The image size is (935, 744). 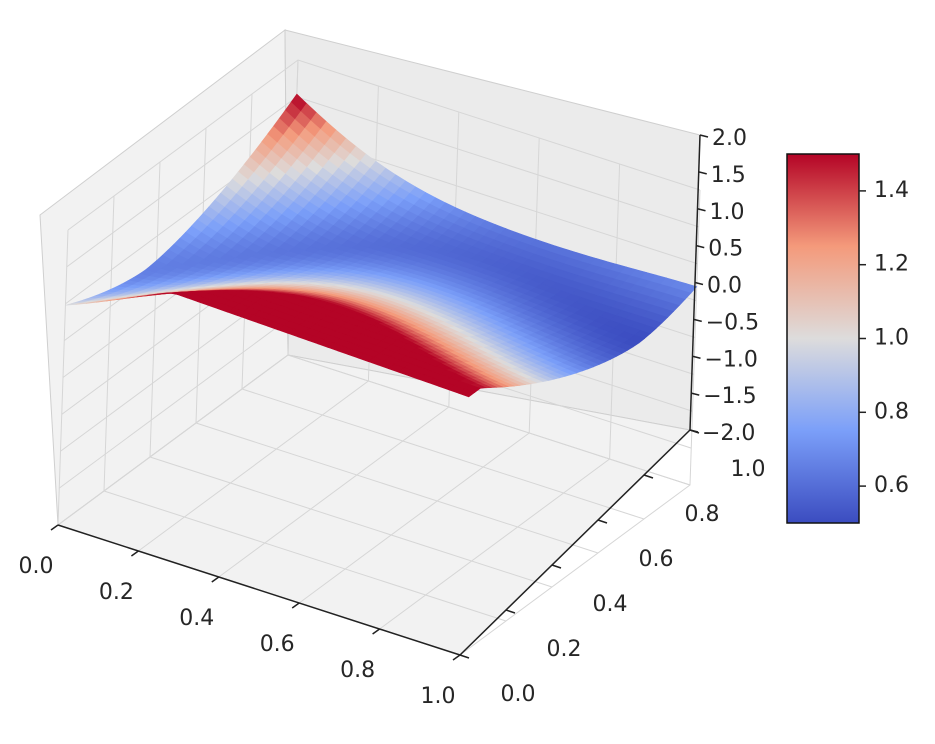 I want to click on z-axis-tick-label: −1.0, so click(x=731, y=359).